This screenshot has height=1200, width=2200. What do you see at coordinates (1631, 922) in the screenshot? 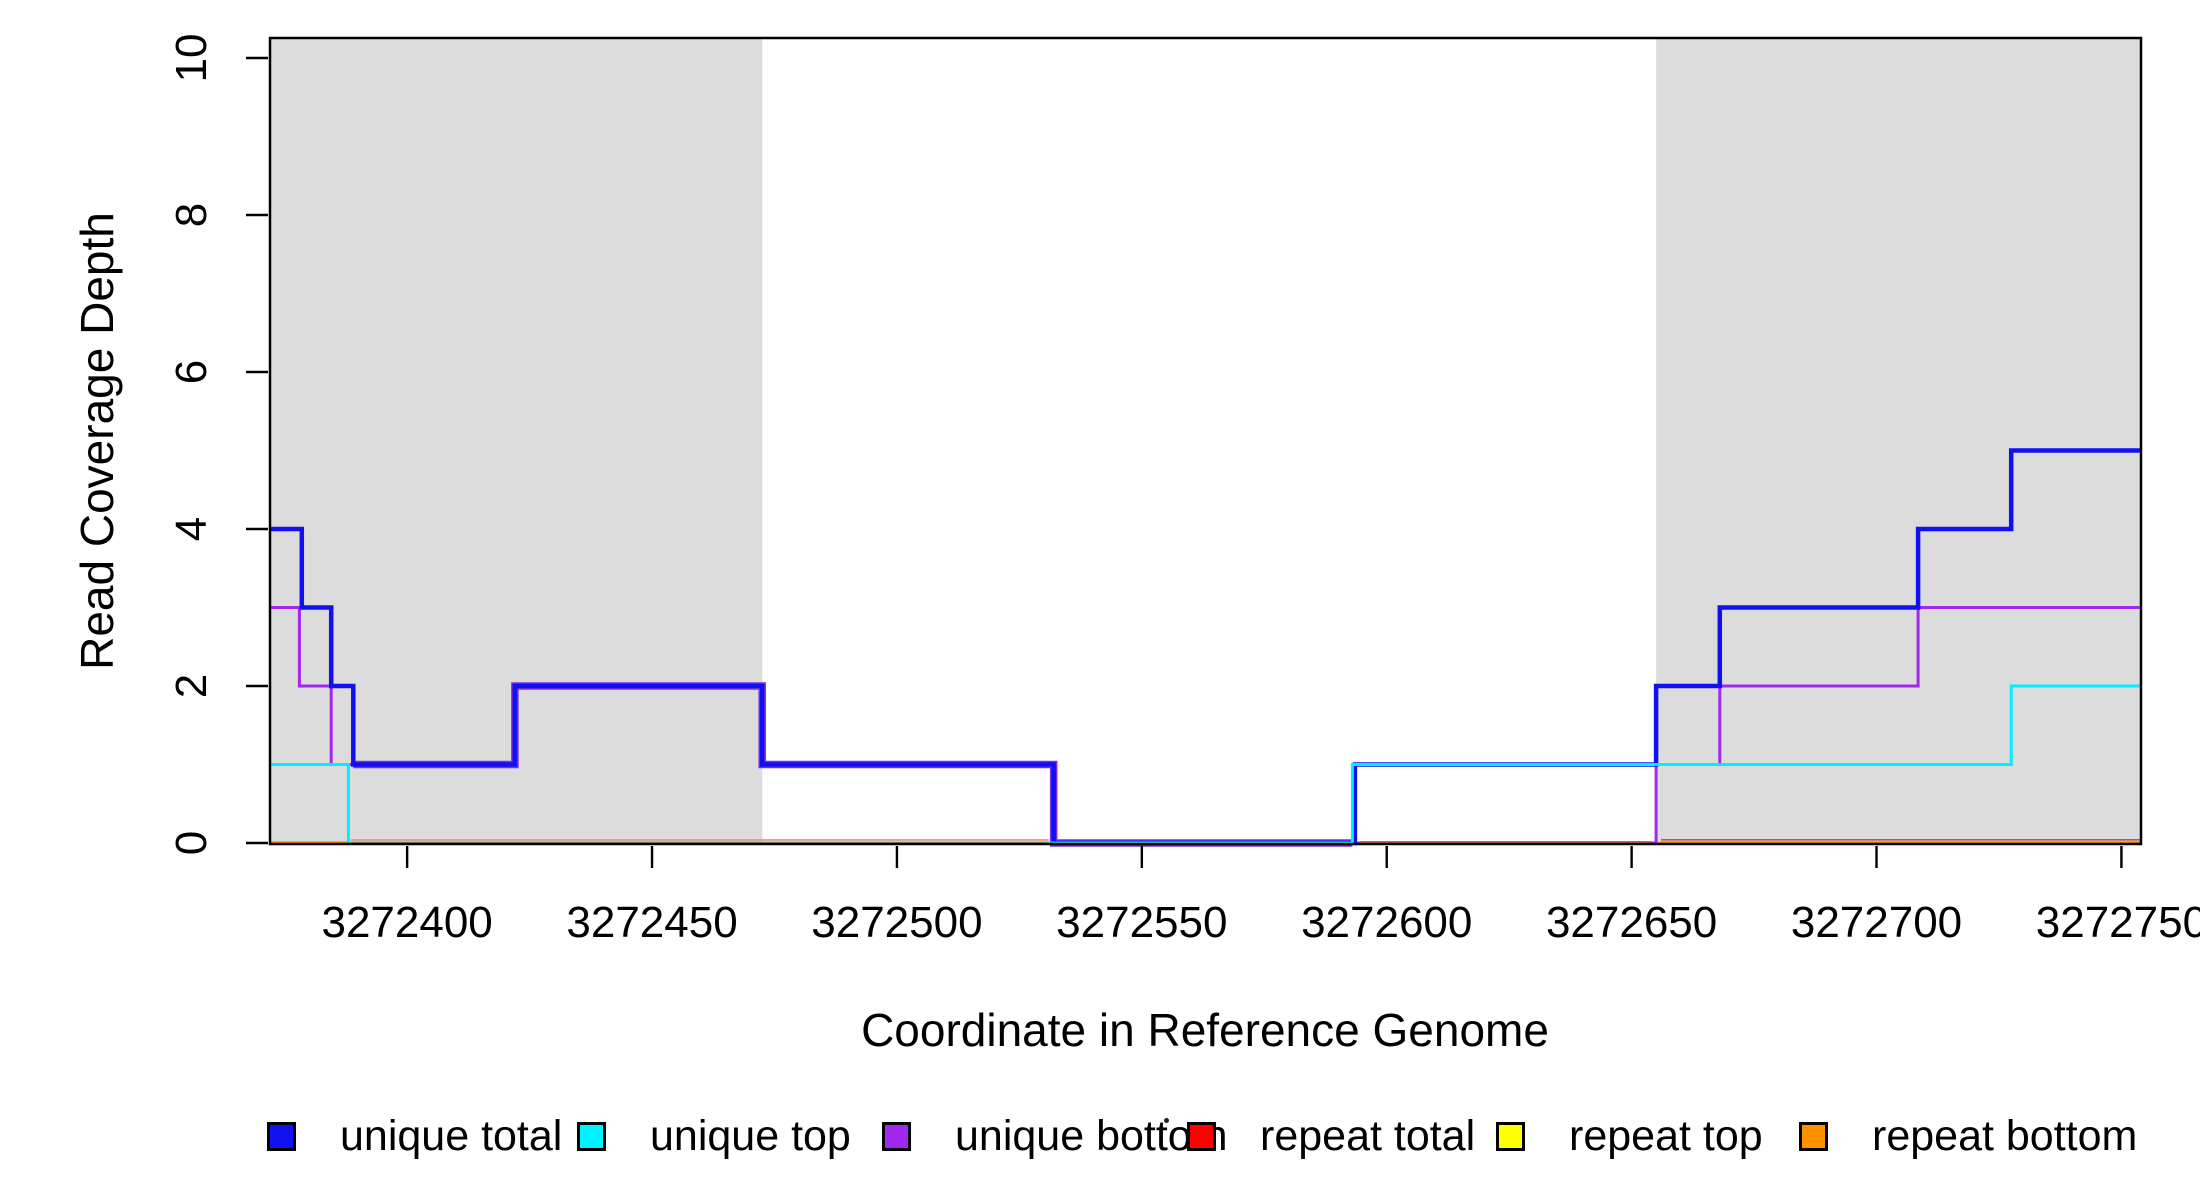
I see `x-tick-label: 3272650` at bounding box center [1631, 922].